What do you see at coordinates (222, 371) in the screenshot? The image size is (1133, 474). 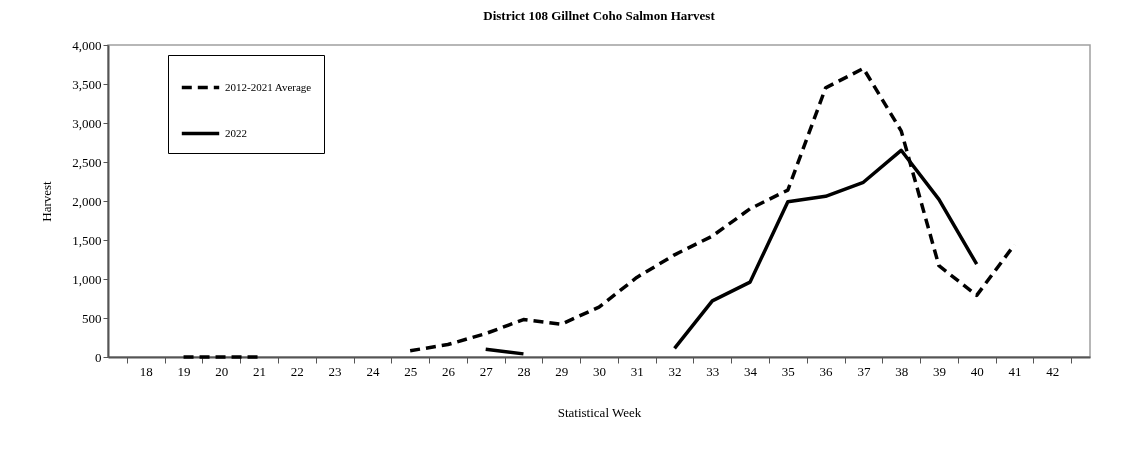 I see `x-tick-label: 20` at bounding box center [222, 371].